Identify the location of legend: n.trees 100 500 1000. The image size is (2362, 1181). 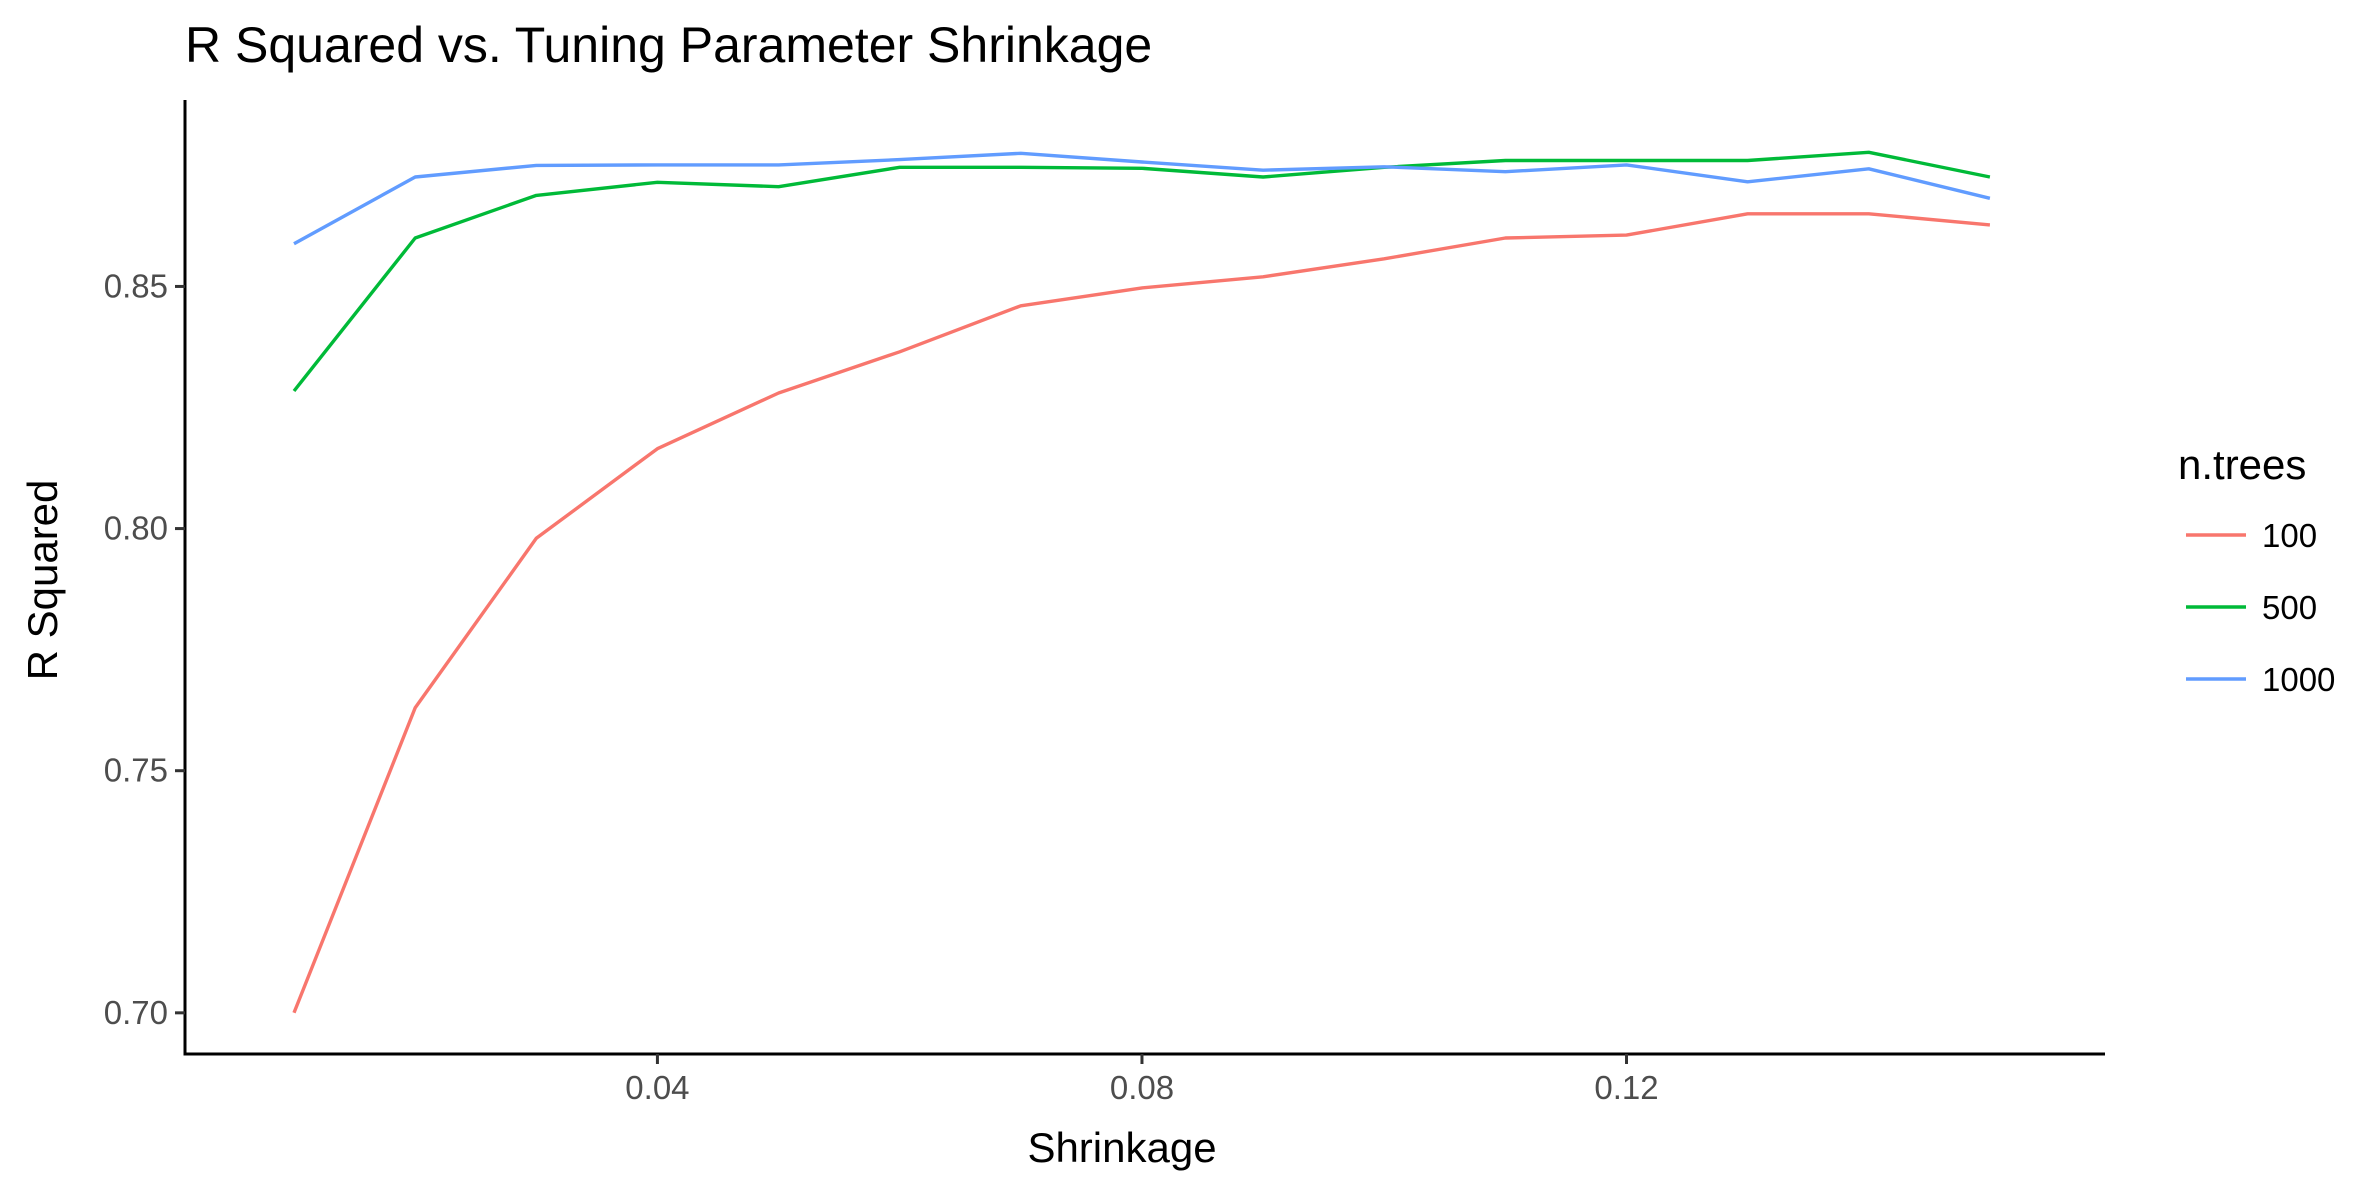
(2256, 569).